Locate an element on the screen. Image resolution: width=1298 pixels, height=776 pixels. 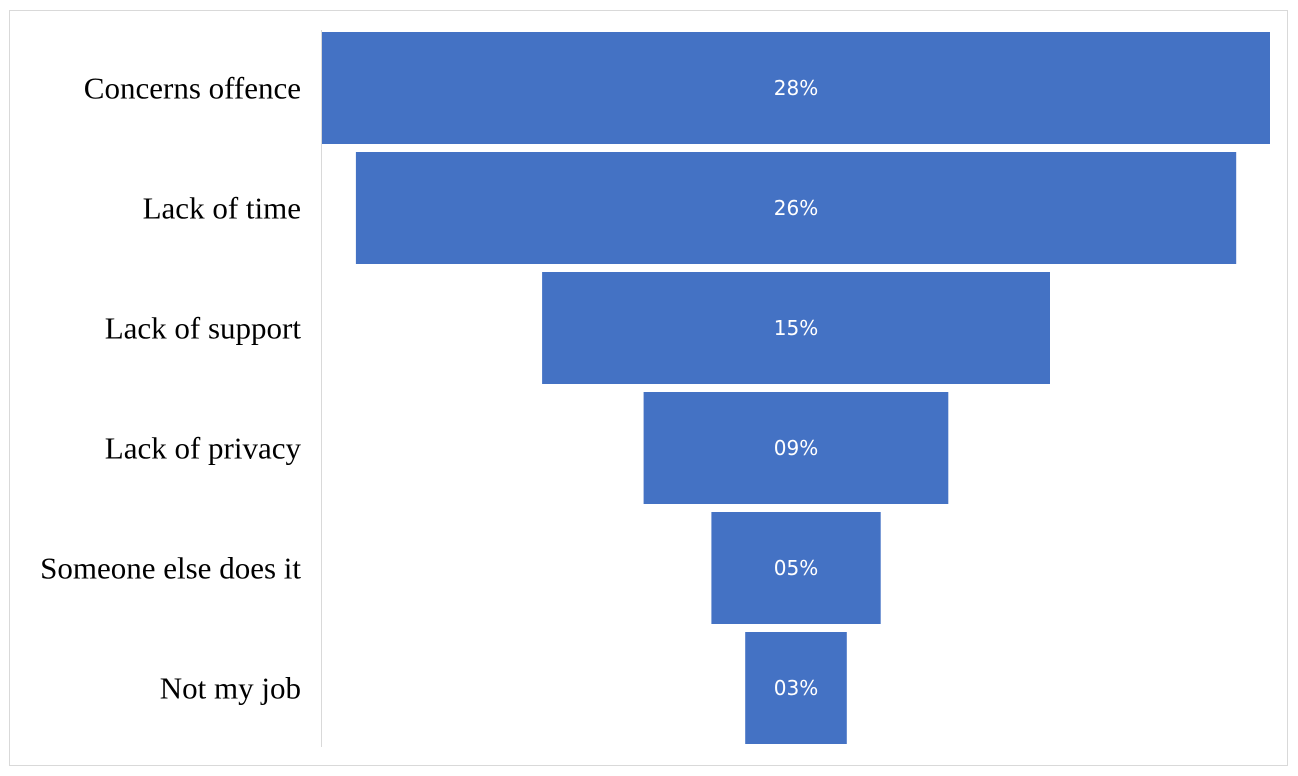
data-label-lack-of-privacy: 09% is located at coordinates (796, 448).